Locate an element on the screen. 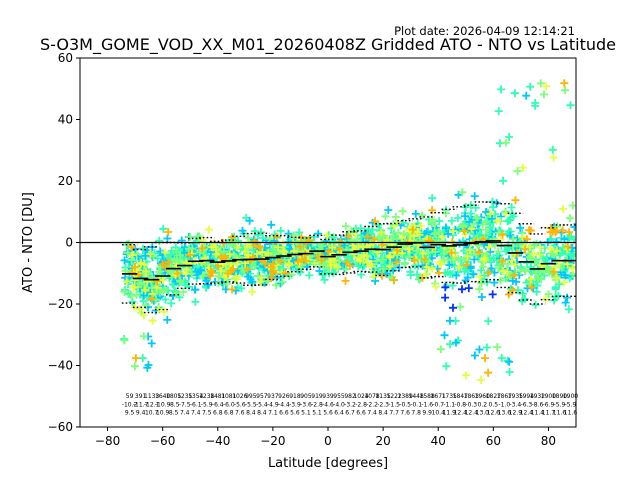 The image size is (640, 480). y-tick-label: 20 is located at coordinates (65, 181).